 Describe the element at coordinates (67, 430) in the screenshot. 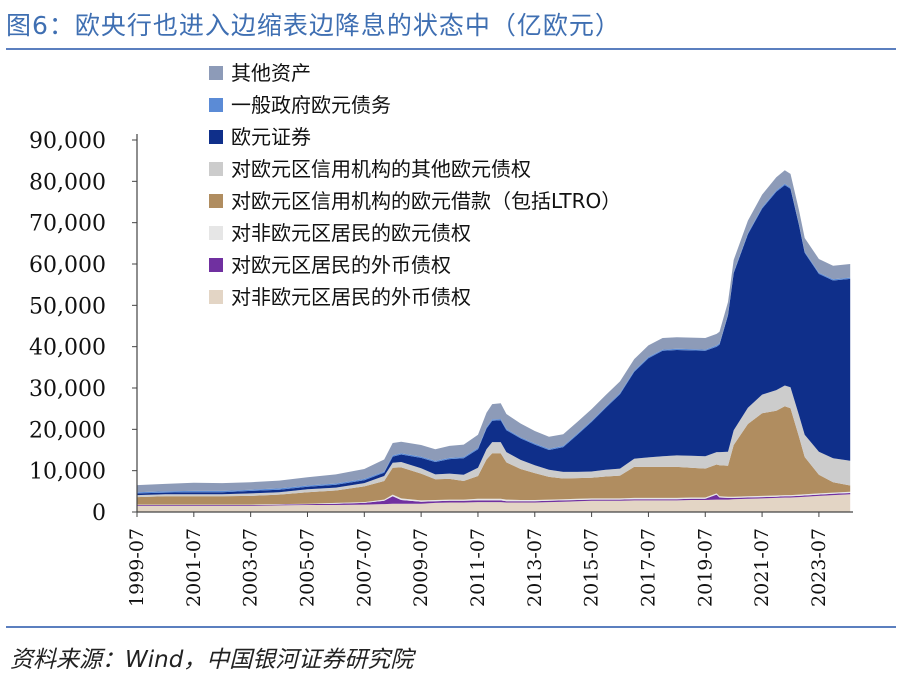

I see `y-tick-label: 20,000` at that location.